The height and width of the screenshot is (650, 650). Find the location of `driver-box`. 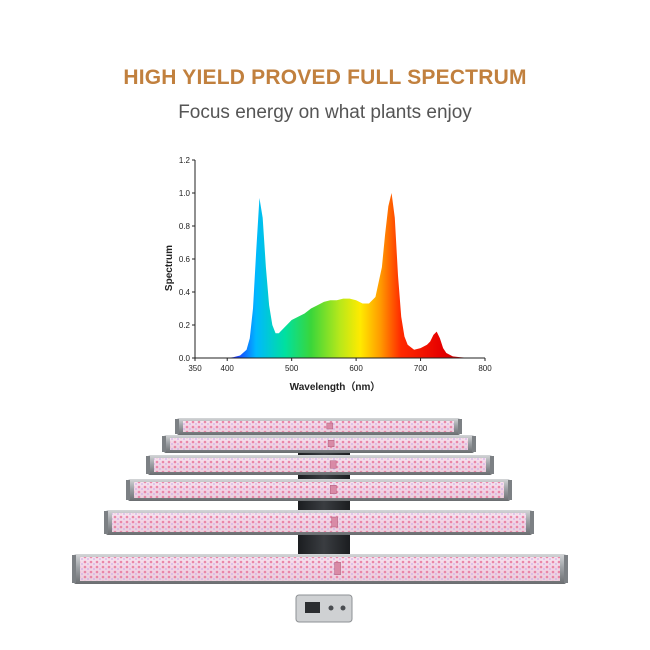

driver-box is located at coordinates (324, 608).